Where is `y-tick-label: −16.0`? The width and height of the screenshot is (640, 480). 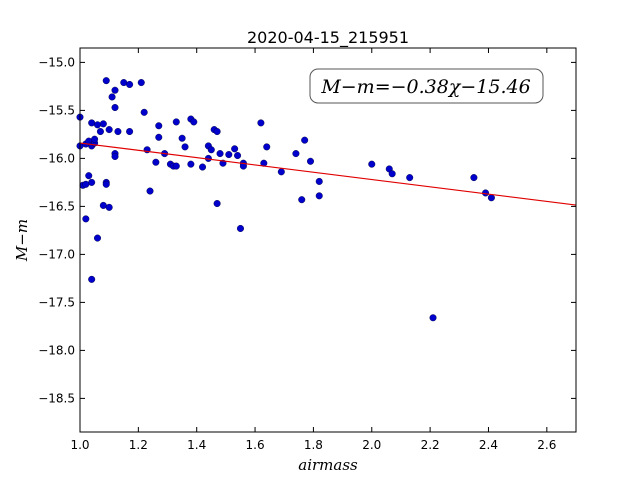 y-tick-label: −16.0 is located at coordinates (56, 158).